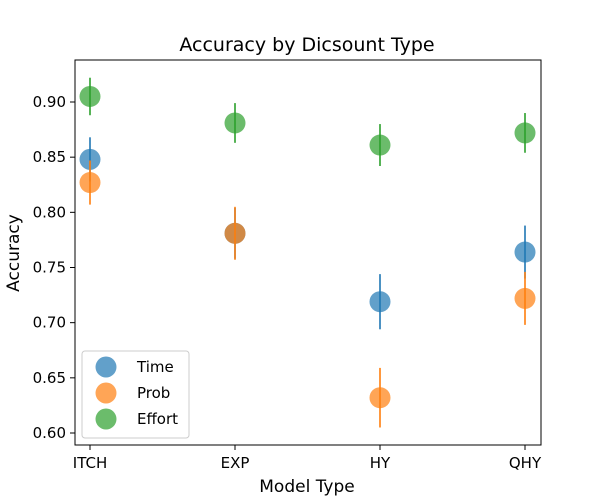 The image size is (600, 500). What do you see at coordinates (307, 121) in the screenshot?
I see `series-effort` at bounding box center [307, 121].